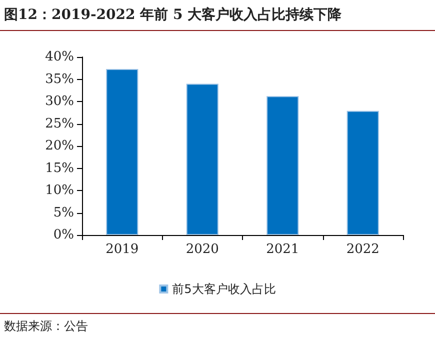 The width and height of the screenshot is (435, 342). What do you see at coordinates (59, 146) in the screenshot?
I see `y-tick-label: 20%` at bounding box center [59, 146].